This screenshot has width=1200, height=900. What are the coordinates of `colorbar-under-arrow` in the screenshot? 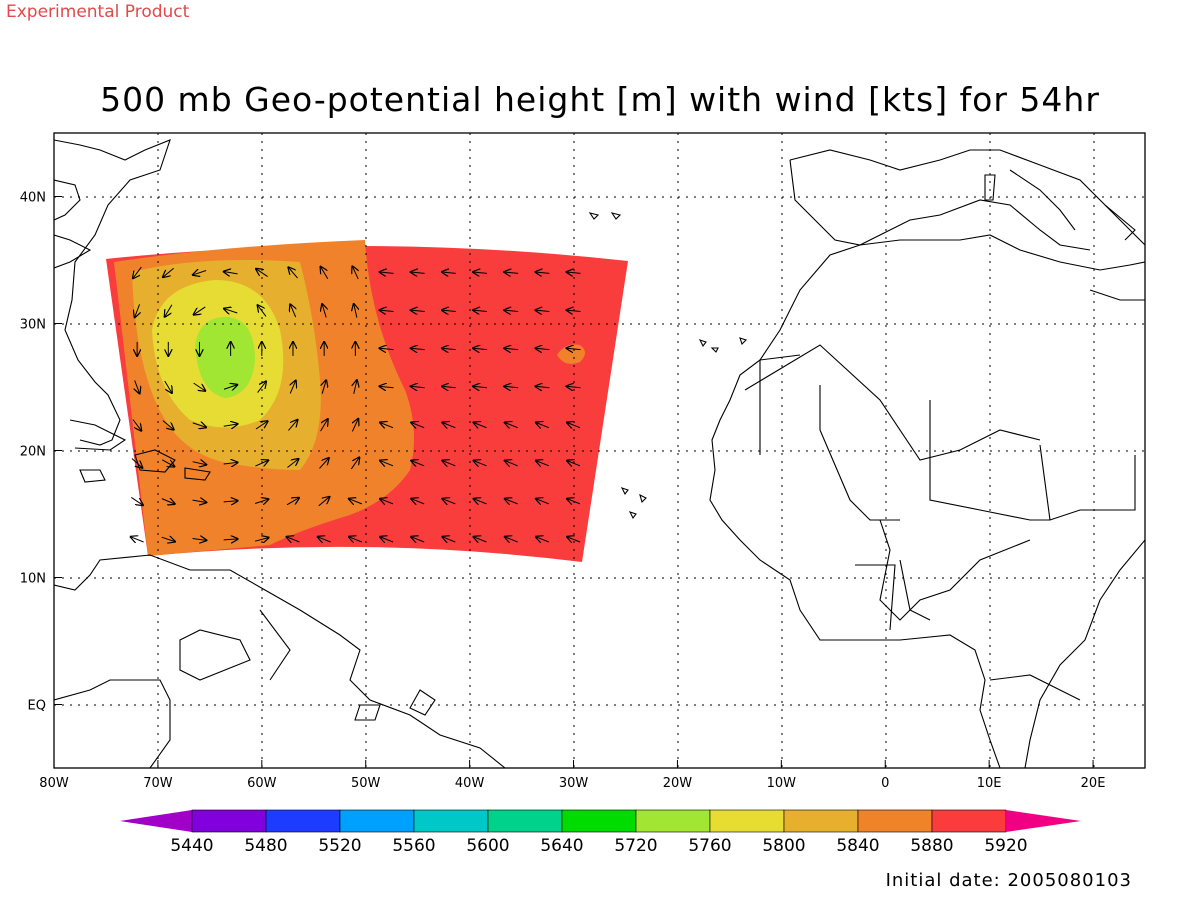 It's located at (156, 821).